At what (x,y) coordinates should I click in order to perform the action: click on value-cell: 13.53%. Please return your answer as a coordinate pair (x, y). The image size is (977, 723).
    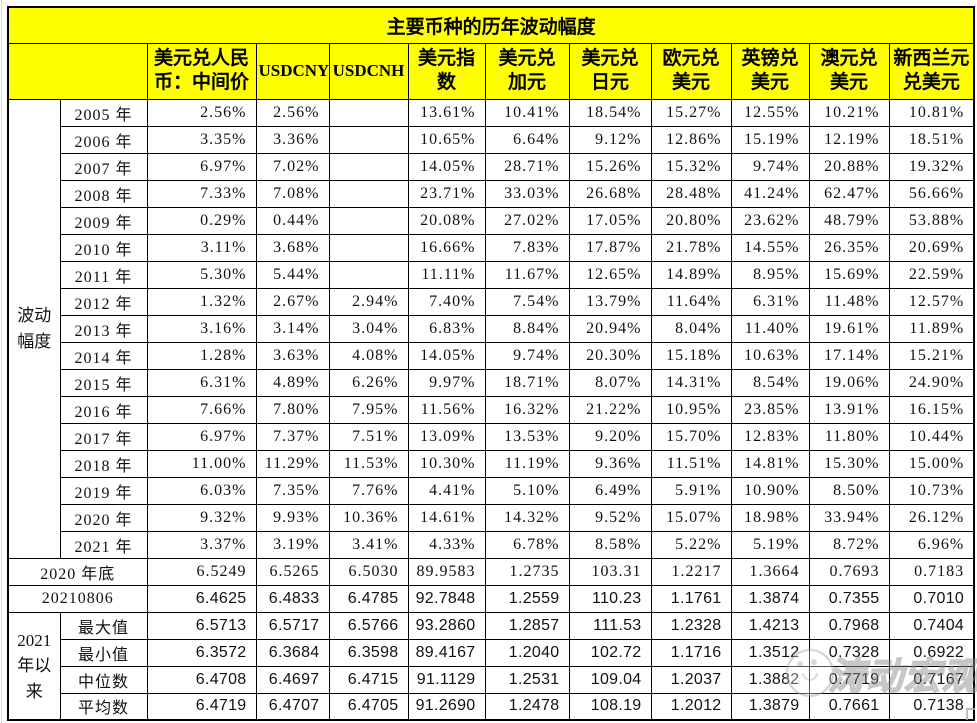
    Looking at the image, I should click on (527, 436).